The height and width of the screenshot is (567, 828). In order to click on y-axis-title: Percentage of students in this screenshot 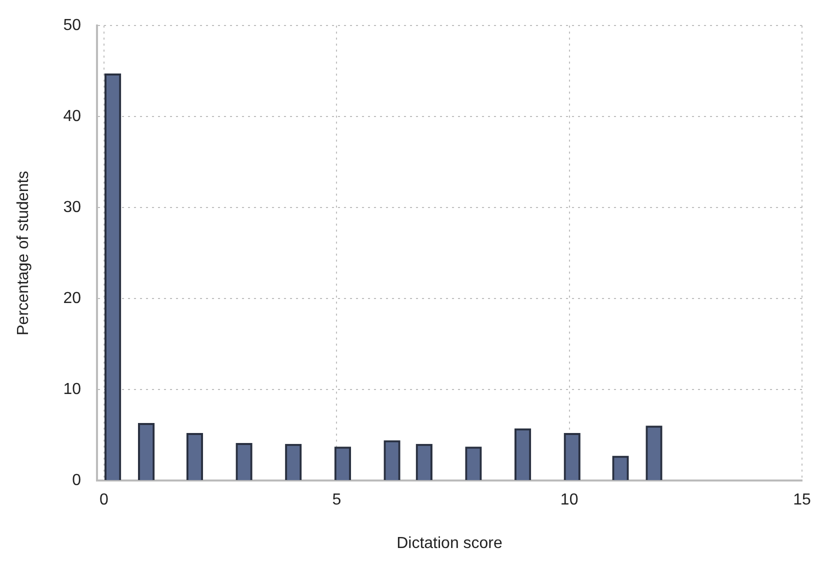, I will do `click(23, 253)`.